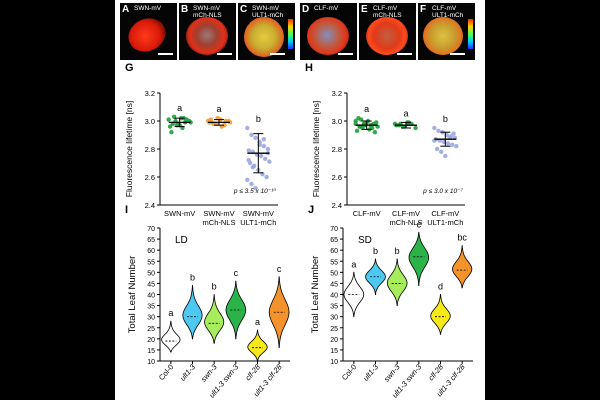 The image size is (600, 400). What do you see at coordinates (151, 284) in the screenshot?
I see `y-tick-label: 45` at bounding box center [151, 284].